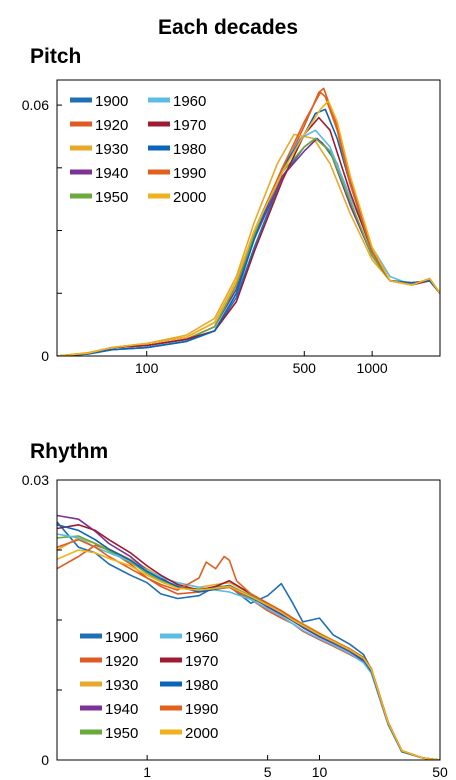  Describe the element at coordinates (121, 661) in the screenshot. I see `rhythm-legend-label-1920: 1920` at that location.